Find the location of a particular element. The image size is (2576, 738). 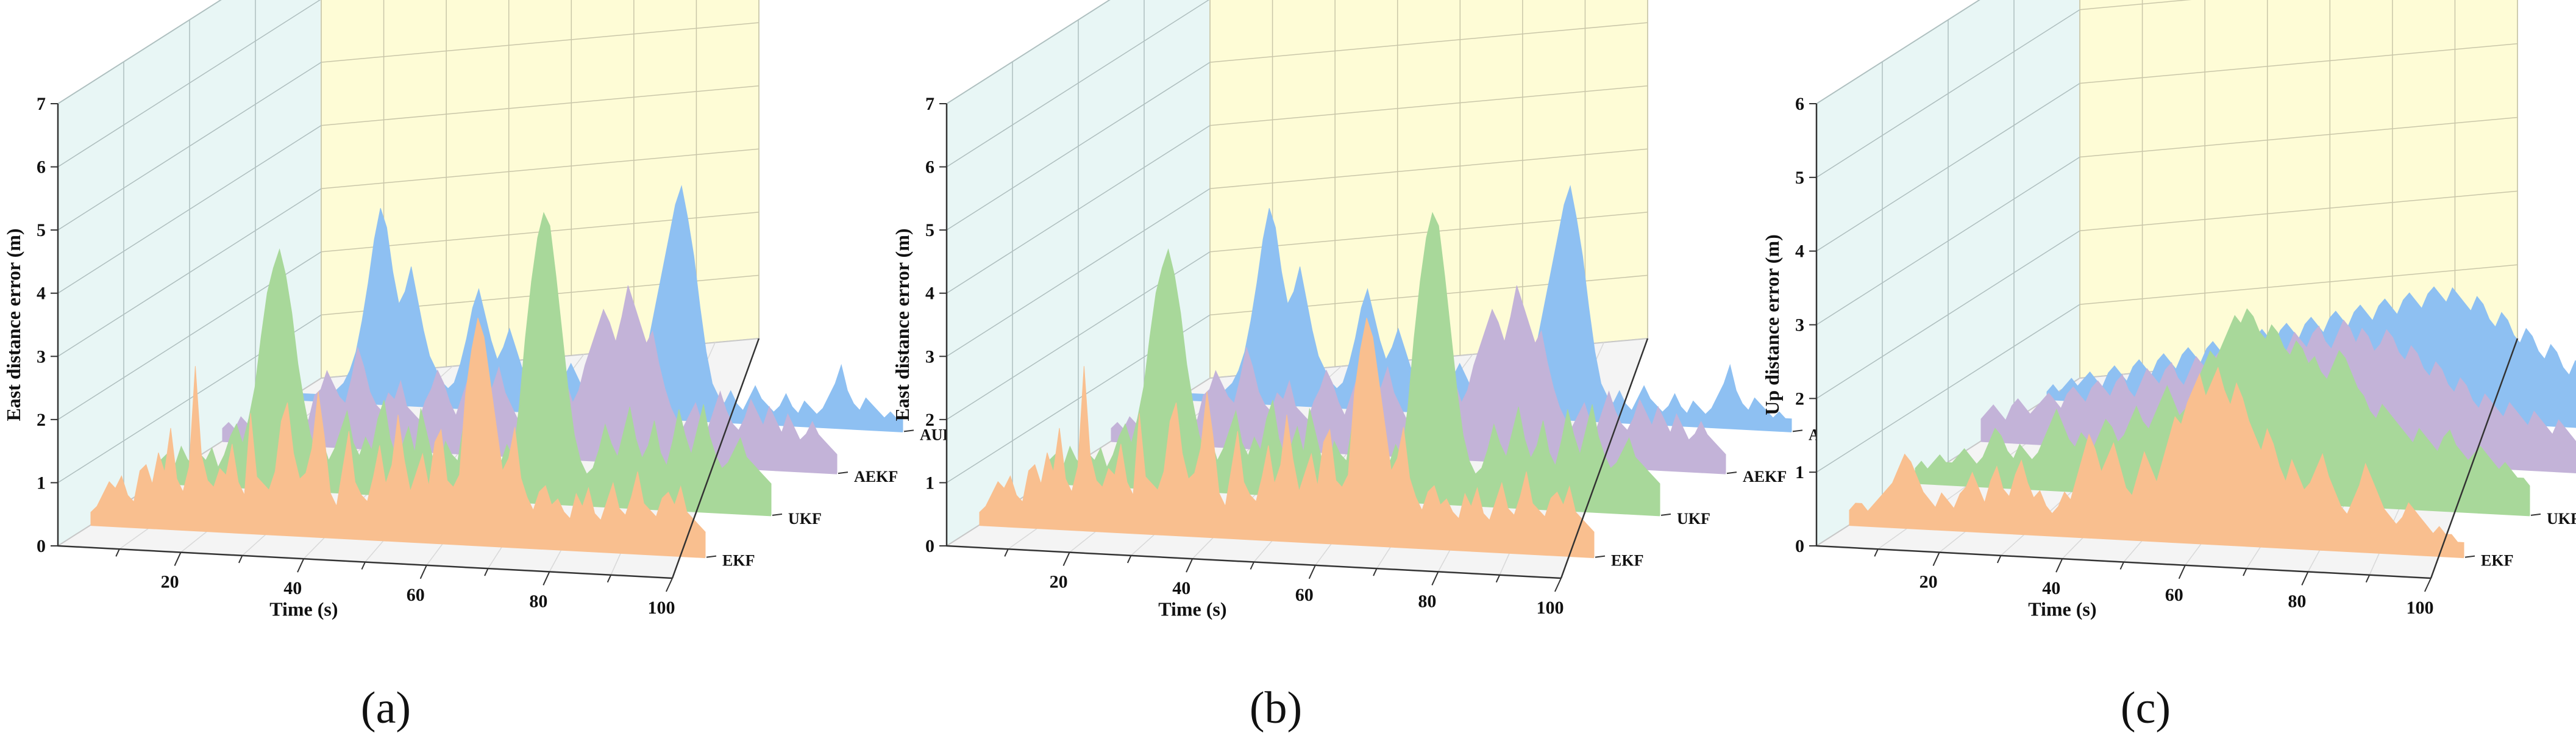

panel-label: (c) is located at coordinates (2146, 708).